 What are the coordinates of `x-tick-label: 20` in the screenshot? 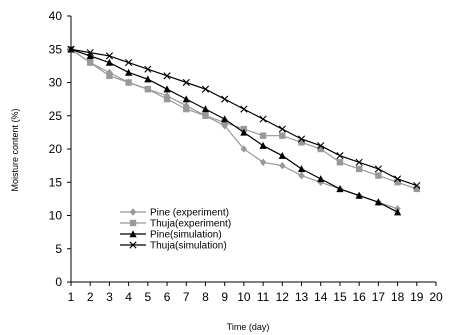 It's located at (436, 297).